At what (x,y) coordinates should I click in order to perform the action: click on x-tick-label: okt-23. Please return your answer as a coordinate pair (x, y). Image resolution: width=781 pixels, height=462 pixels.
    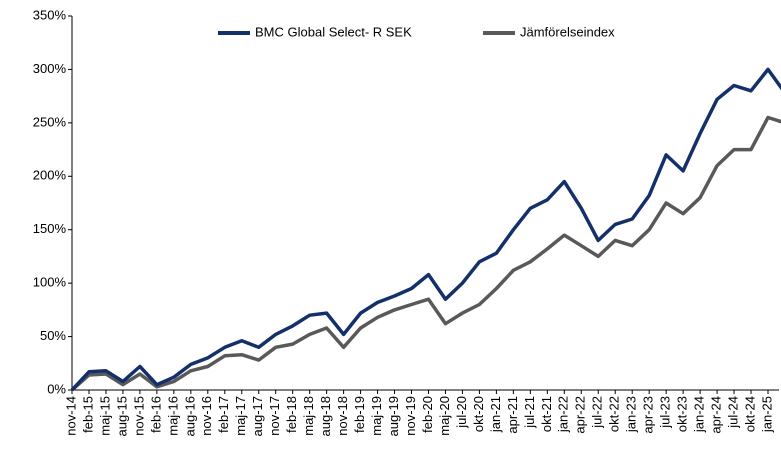
    Looking at the image, I should click on (682, 414).